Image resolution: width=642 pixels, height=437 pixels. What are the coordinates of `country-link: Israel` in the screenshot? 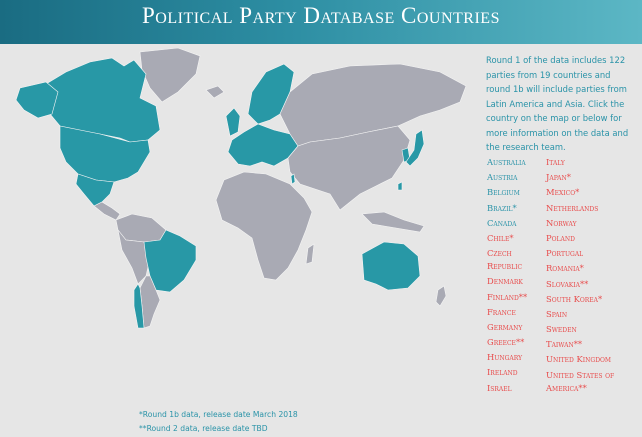 It's located at (499, 387).